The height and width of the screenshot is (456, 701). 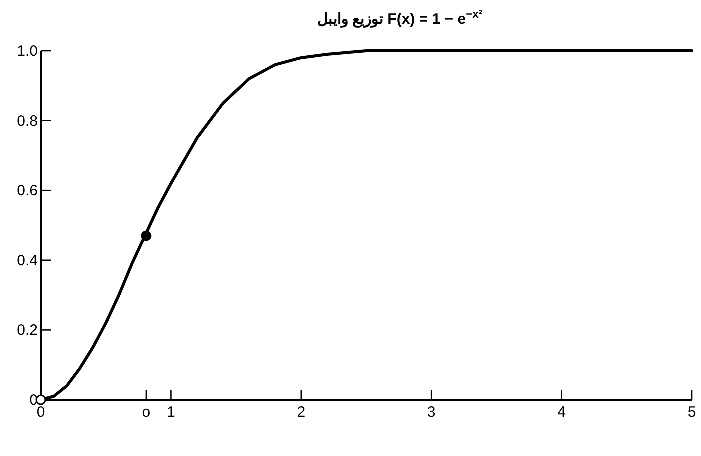 What do you see at coordinates (27, 261) in the screenshot?
I see `y-tick-label: 0.4` at bounding box center [27, 261].